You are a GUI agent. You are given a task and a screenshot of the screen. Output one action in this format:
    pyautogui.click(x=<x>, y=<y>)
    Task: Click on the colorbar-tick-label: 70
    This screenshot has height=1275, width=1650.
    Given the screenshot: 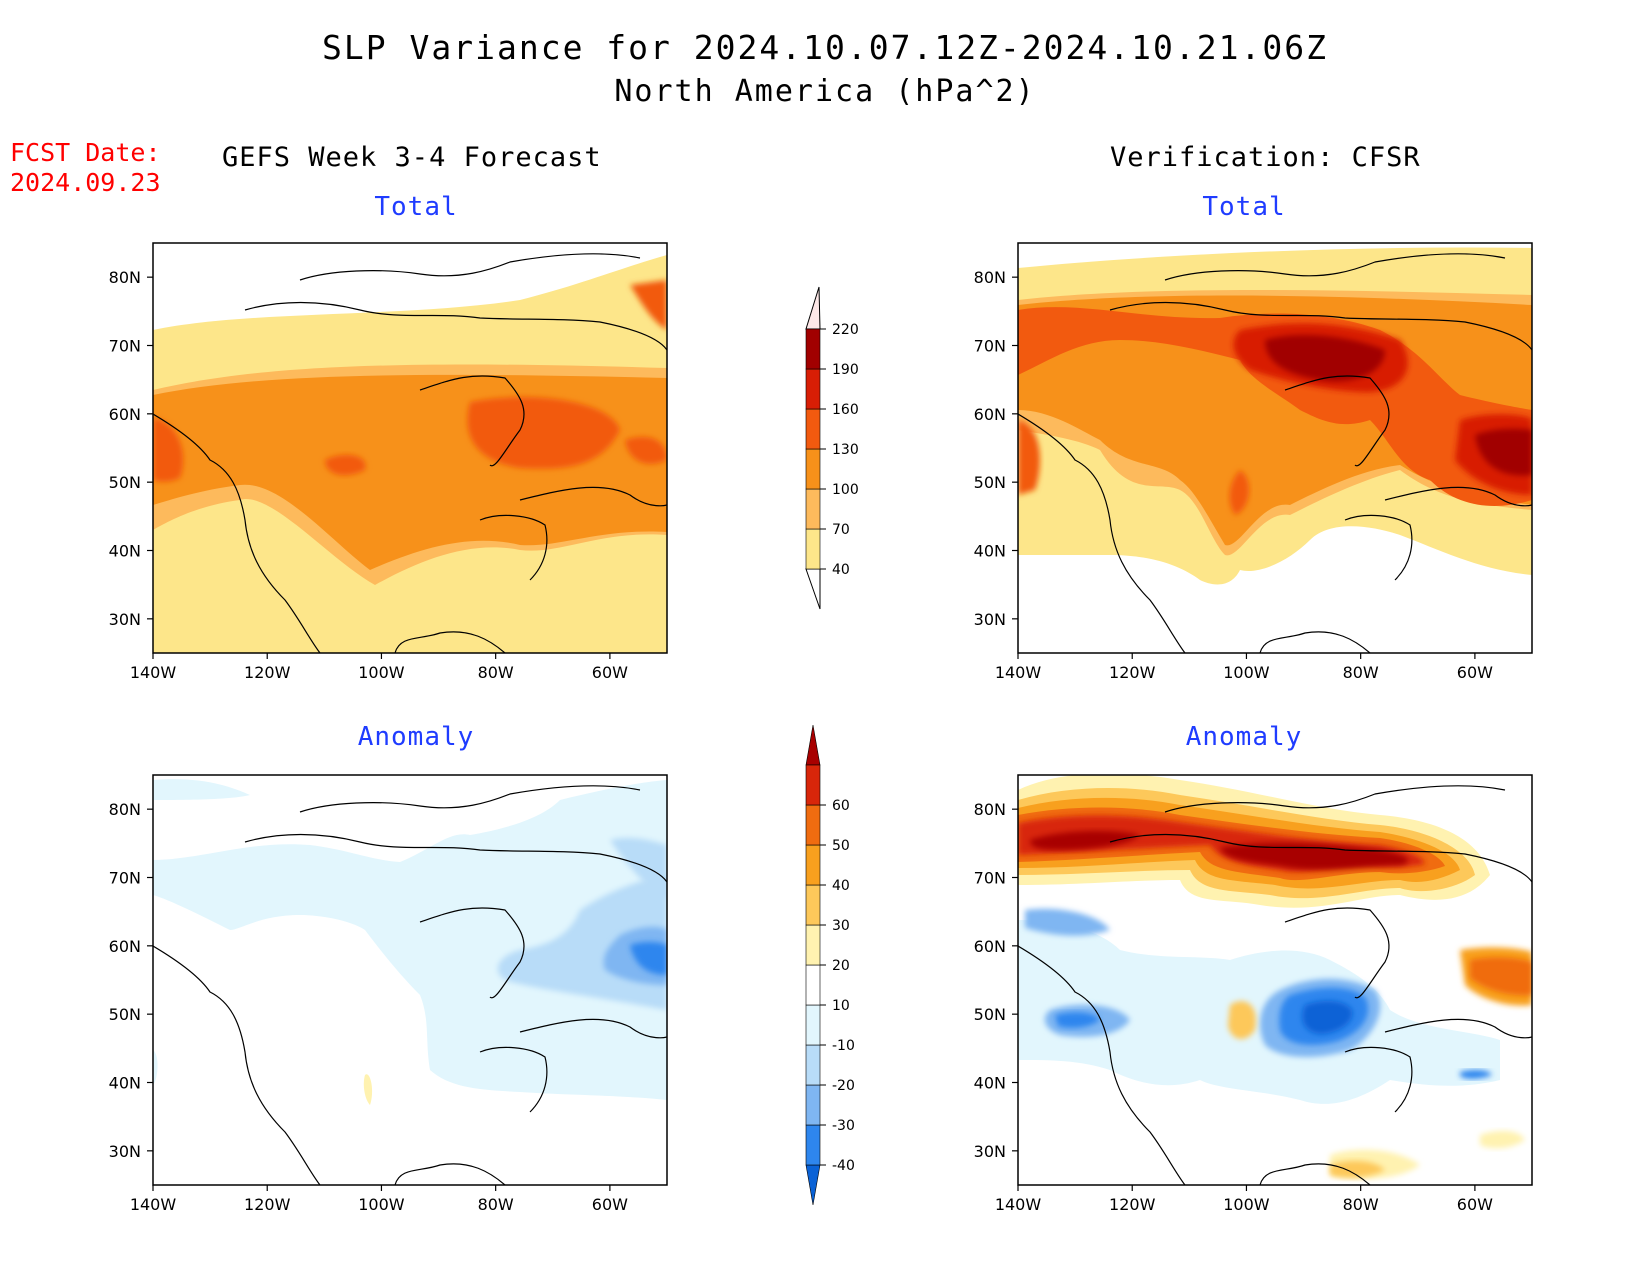 What is the action you would take?
    pyautogui.click(x=841, y=530)
    